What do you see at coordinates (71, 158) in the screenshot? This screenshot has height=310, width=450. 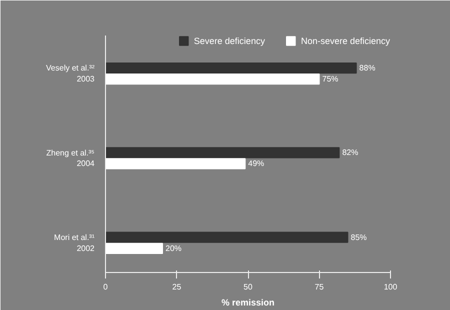 I see `y-tick-label: Zheng et al.³⁵ 2004` at bounding box center [71, 158].